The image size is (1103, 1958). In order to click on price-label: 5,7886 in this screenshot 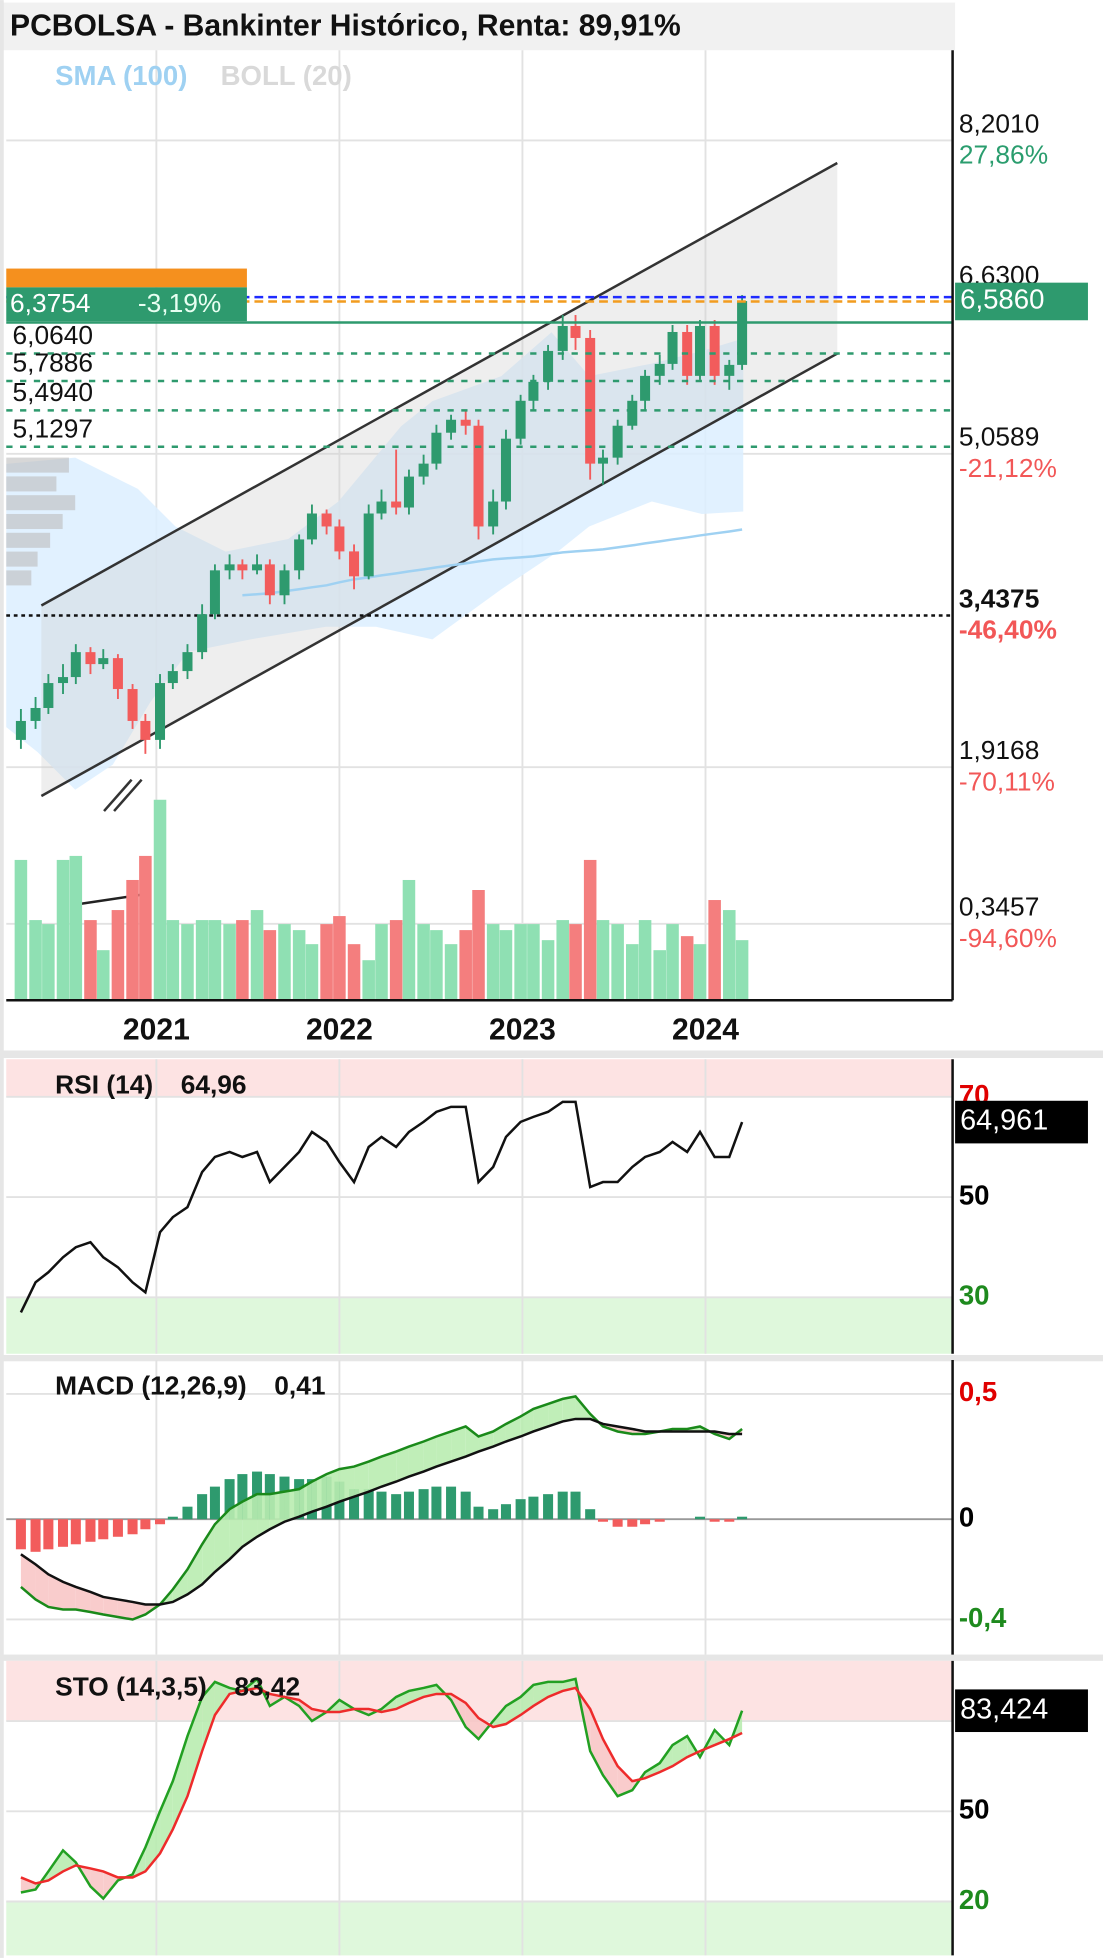, I will do `click(53, 363)`.